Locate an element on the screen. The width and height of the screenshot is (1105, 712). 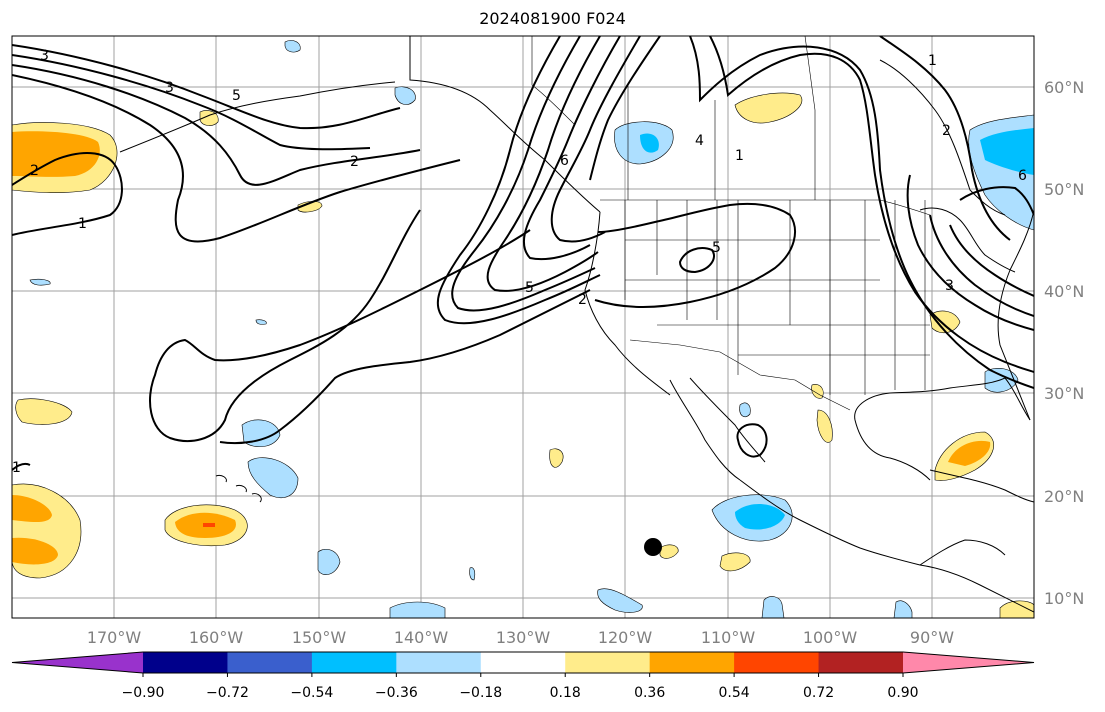
great-lakes is located at coordinates (967, 240).